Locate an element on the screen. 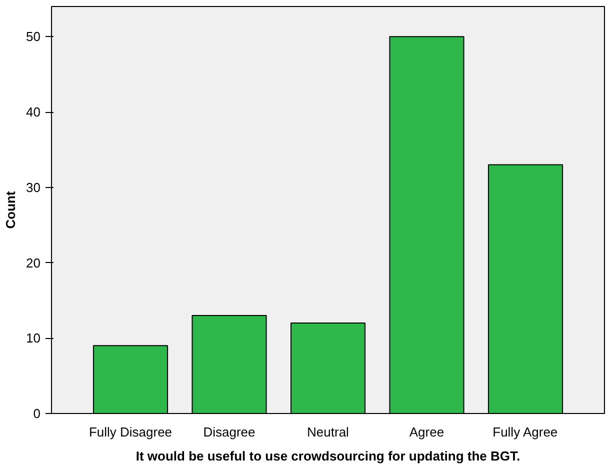 This screenshot has width=610, height=466. y-tick-label: 10 is located at coordinates (33, 338).